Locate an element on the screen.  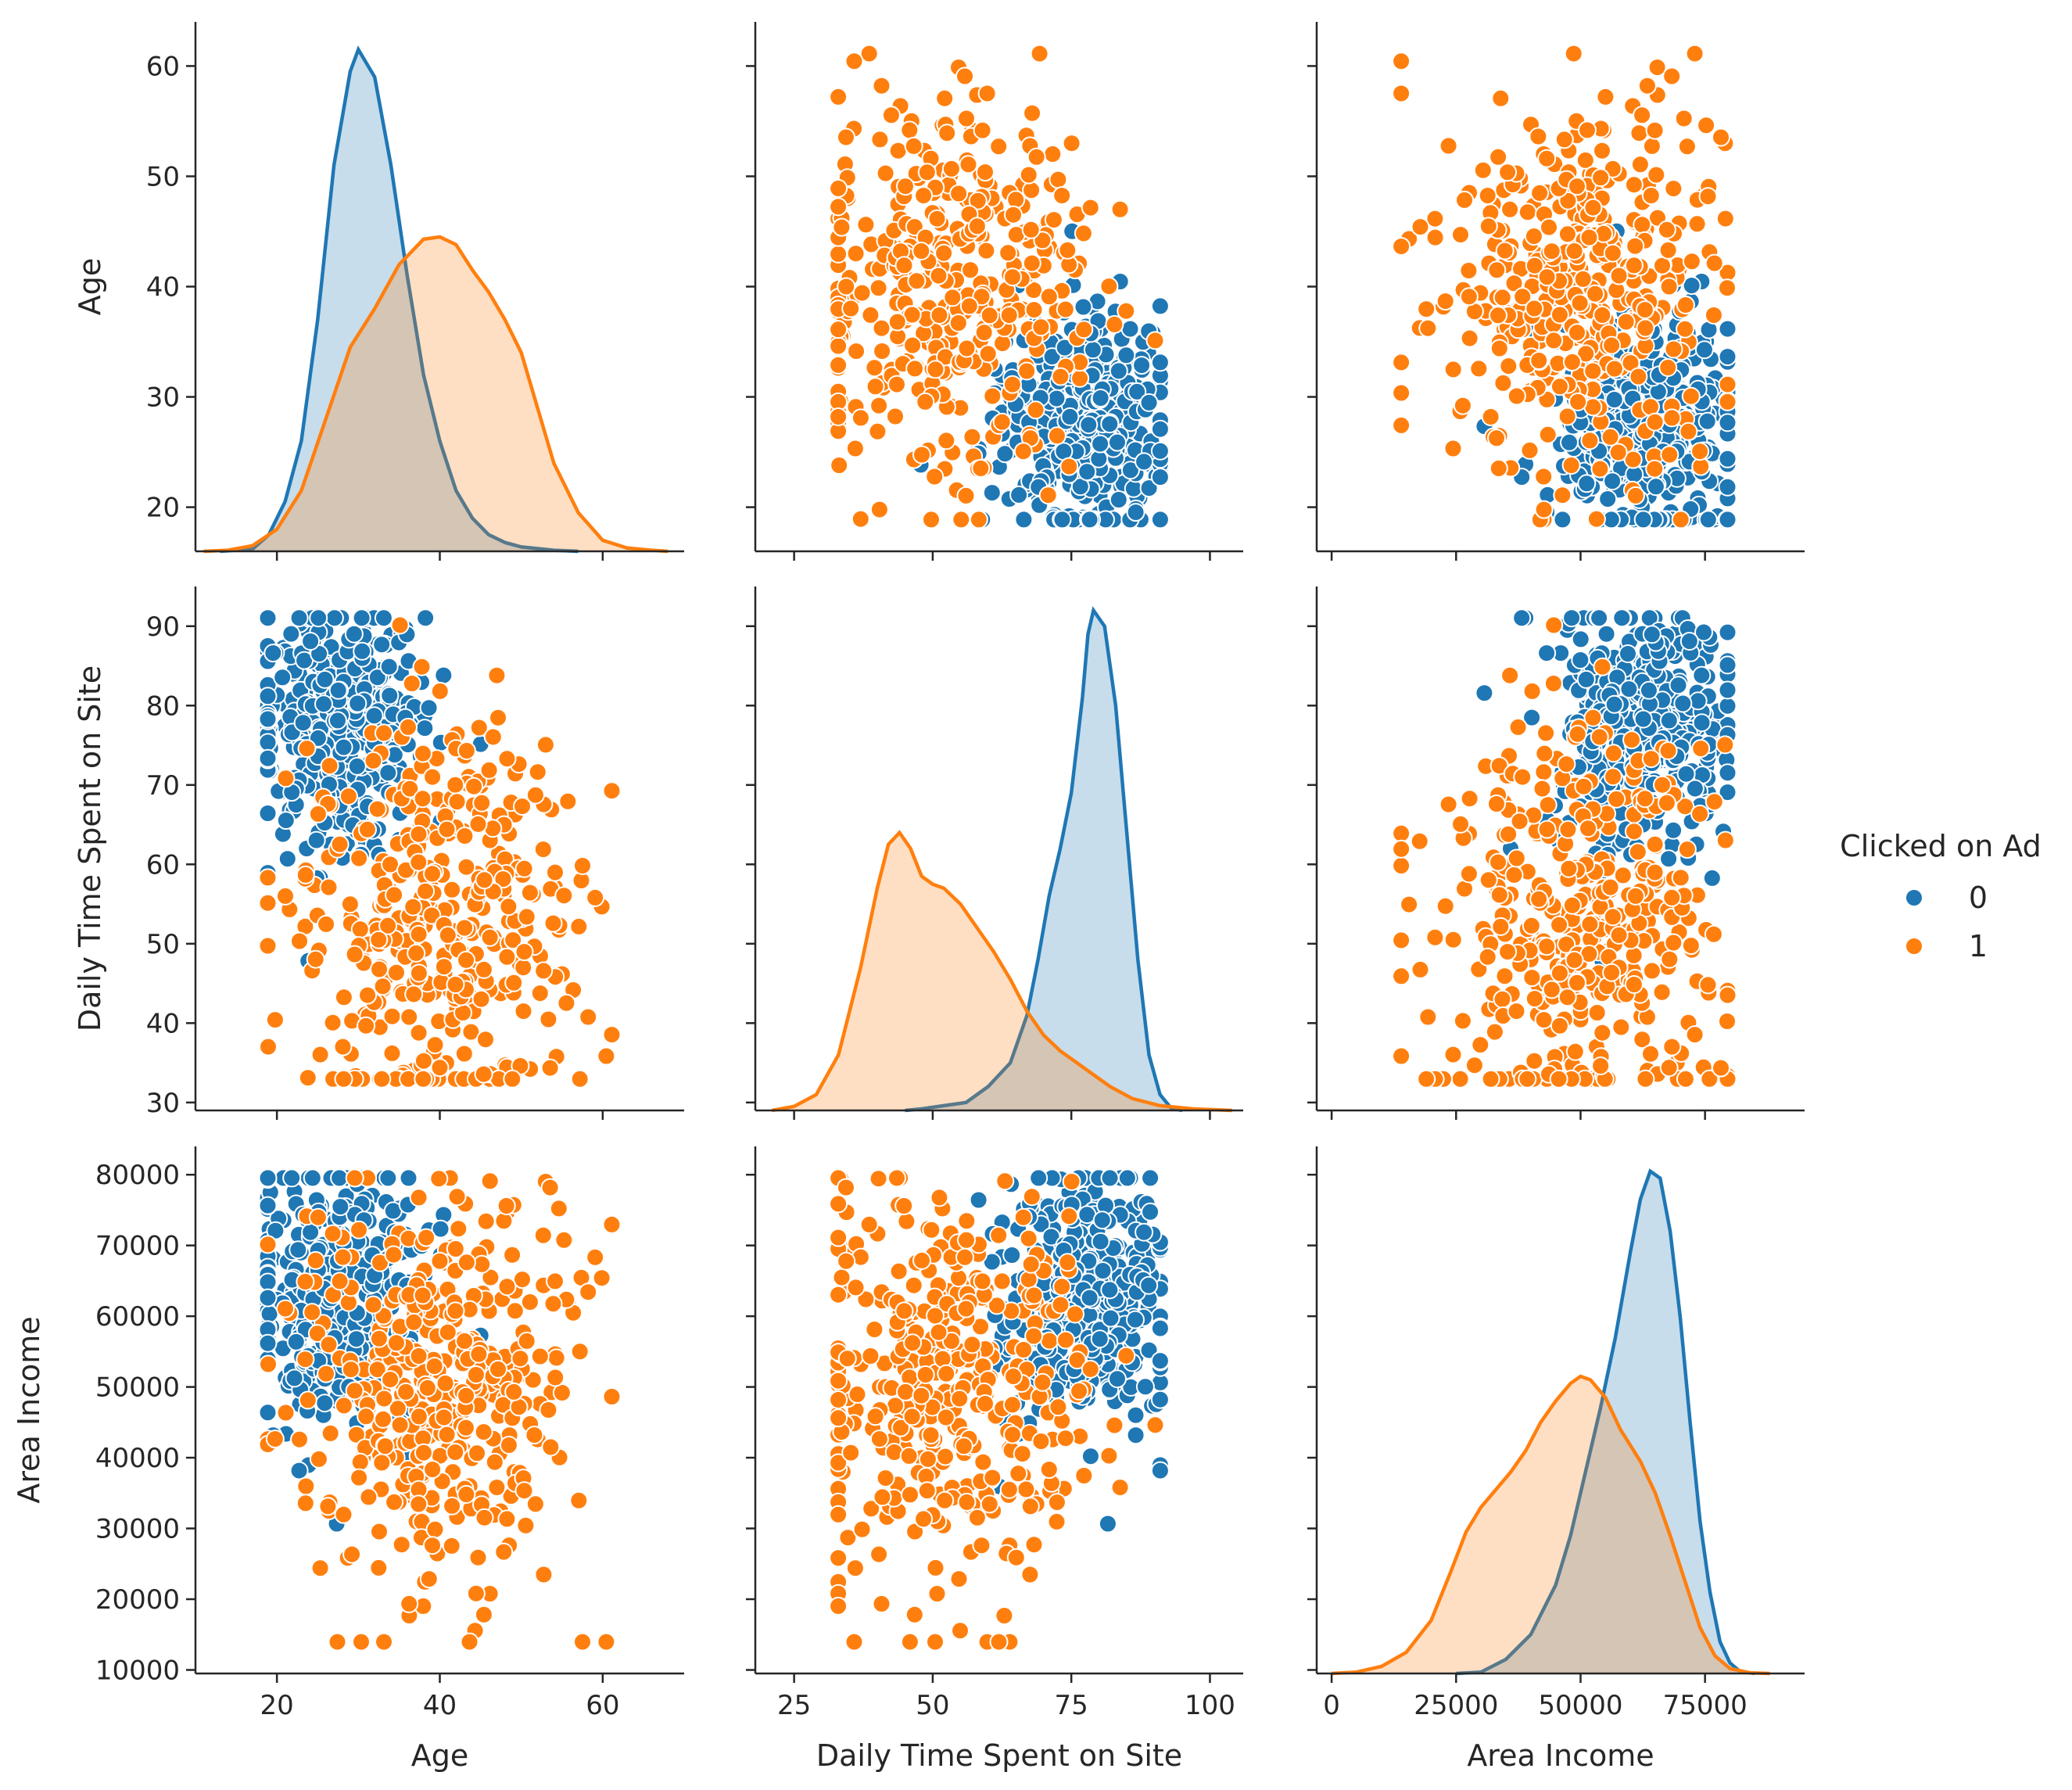
x-tick-label: 60 is located at coordinates (602, 1705).